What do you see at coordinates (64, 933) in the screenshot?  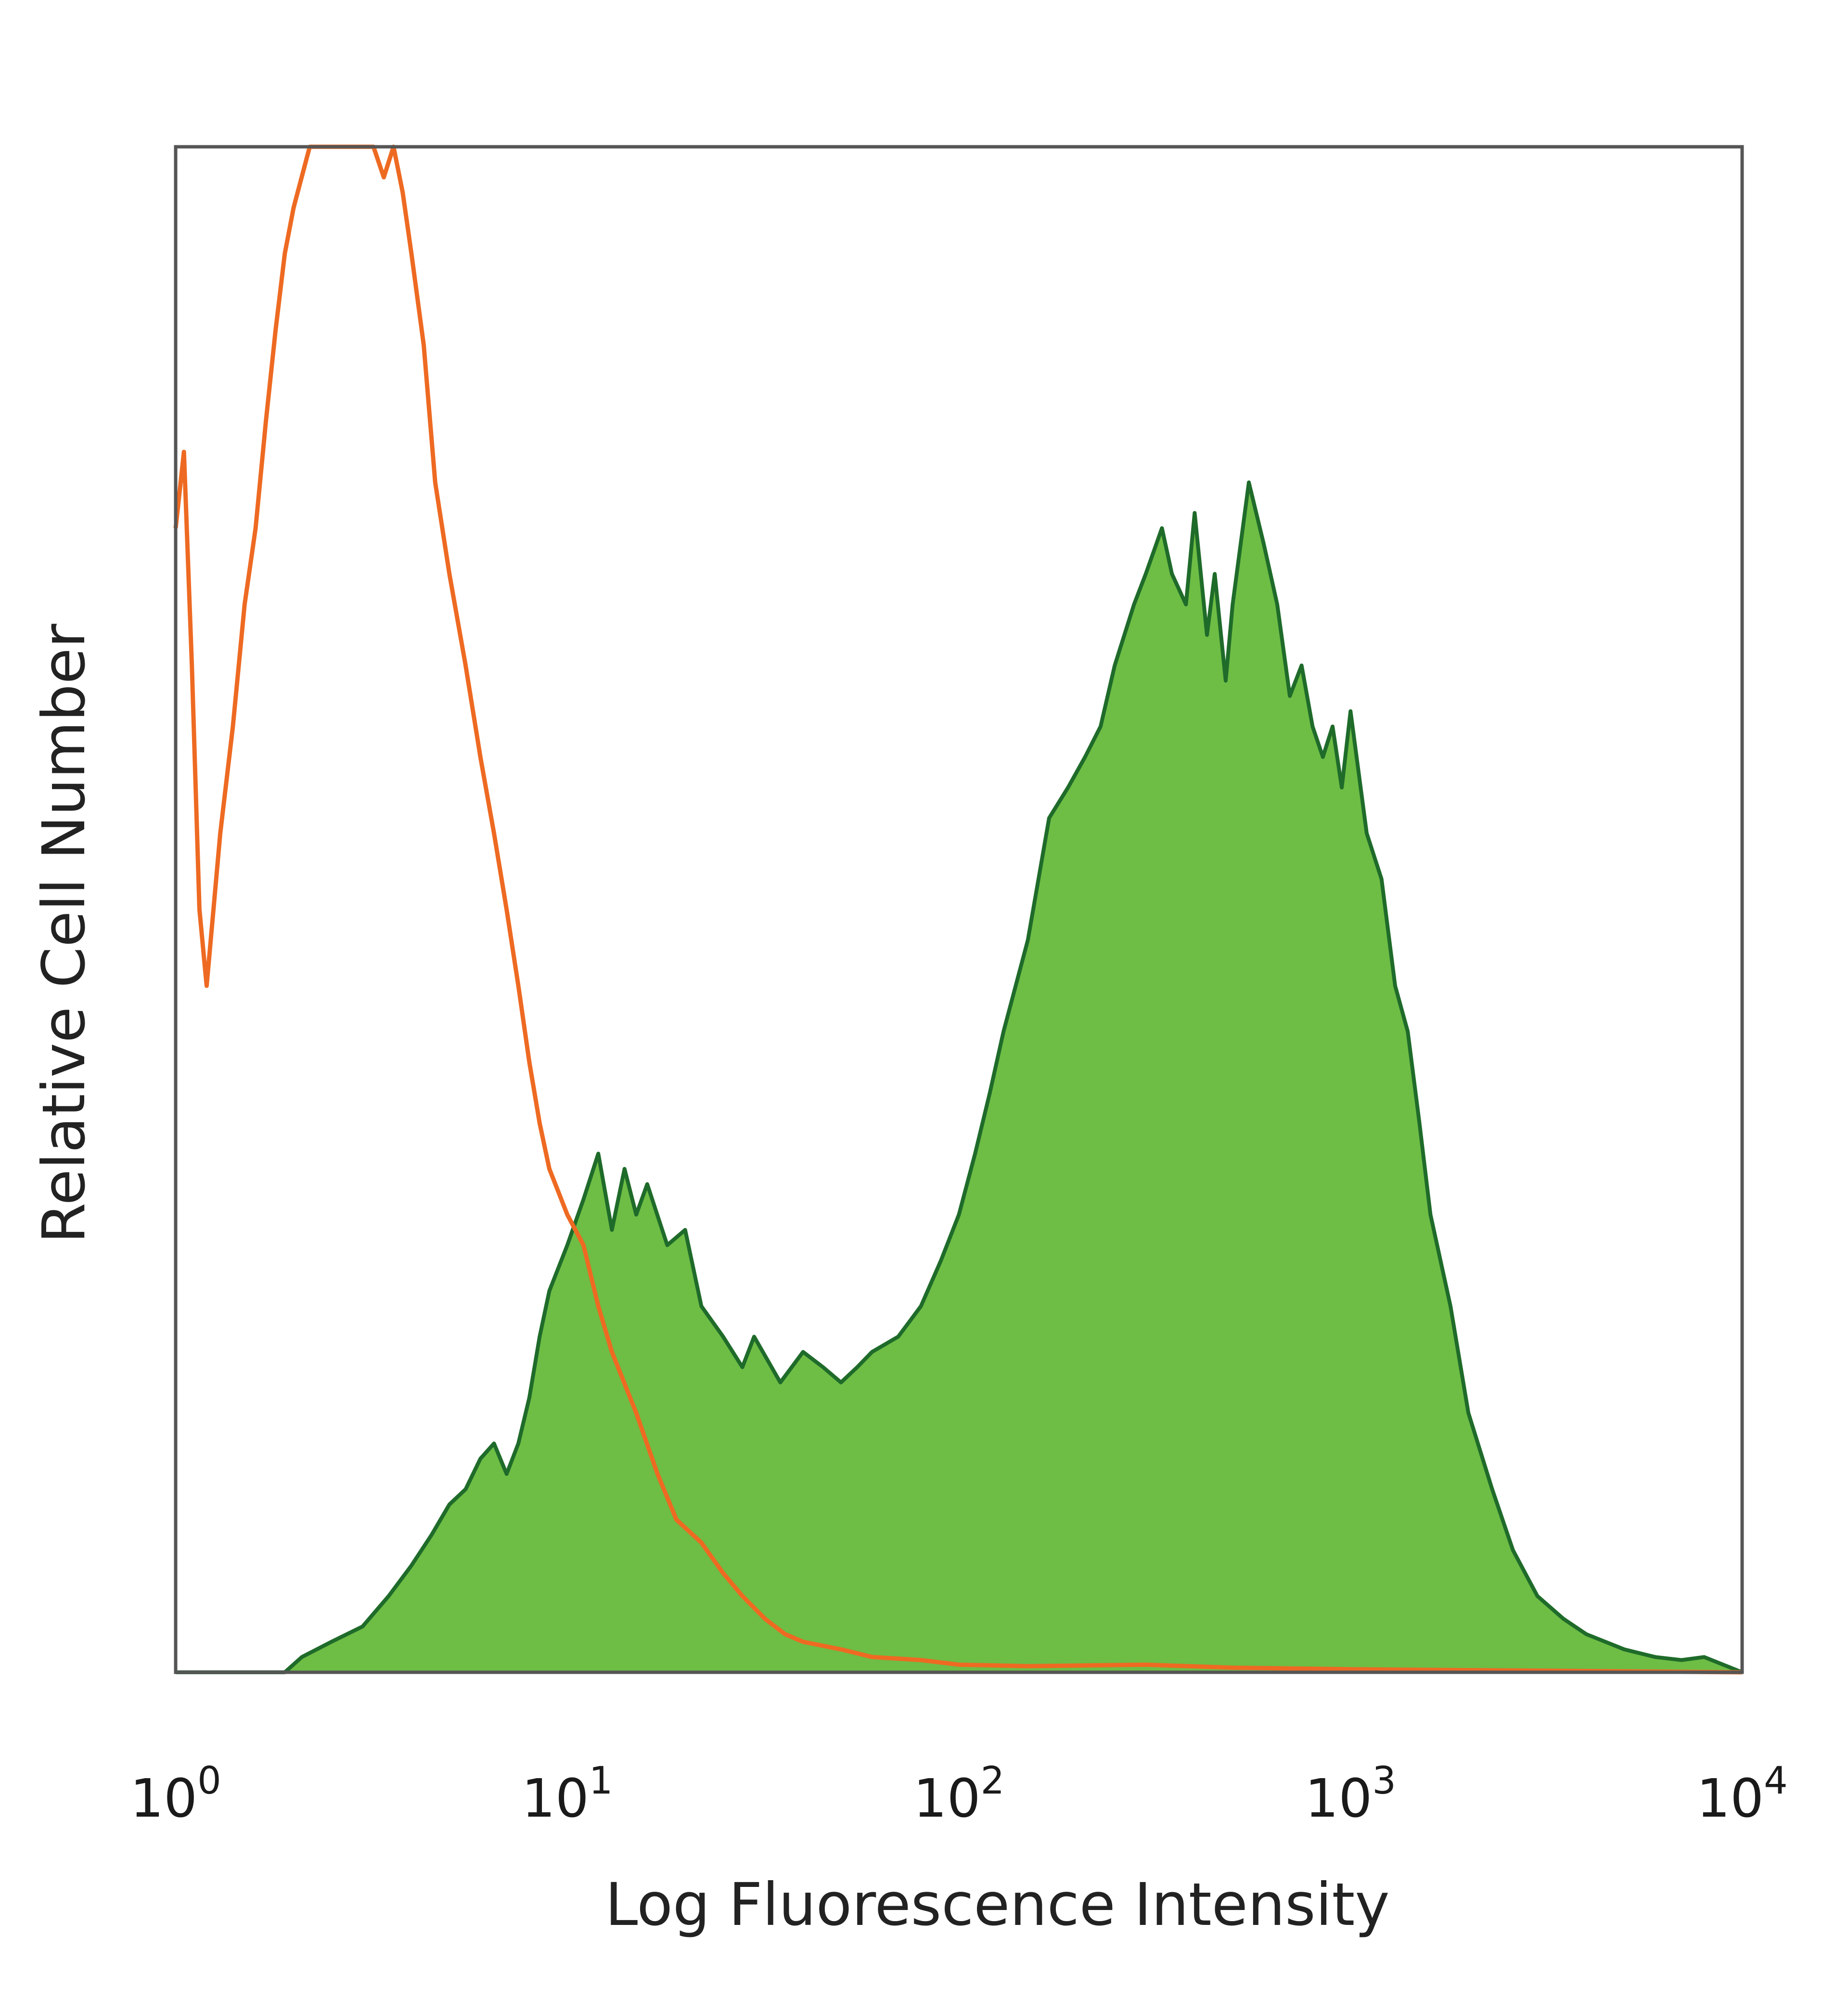 I see `y-axis-title: Relative Cell Number` at bounding box center [64, 933].